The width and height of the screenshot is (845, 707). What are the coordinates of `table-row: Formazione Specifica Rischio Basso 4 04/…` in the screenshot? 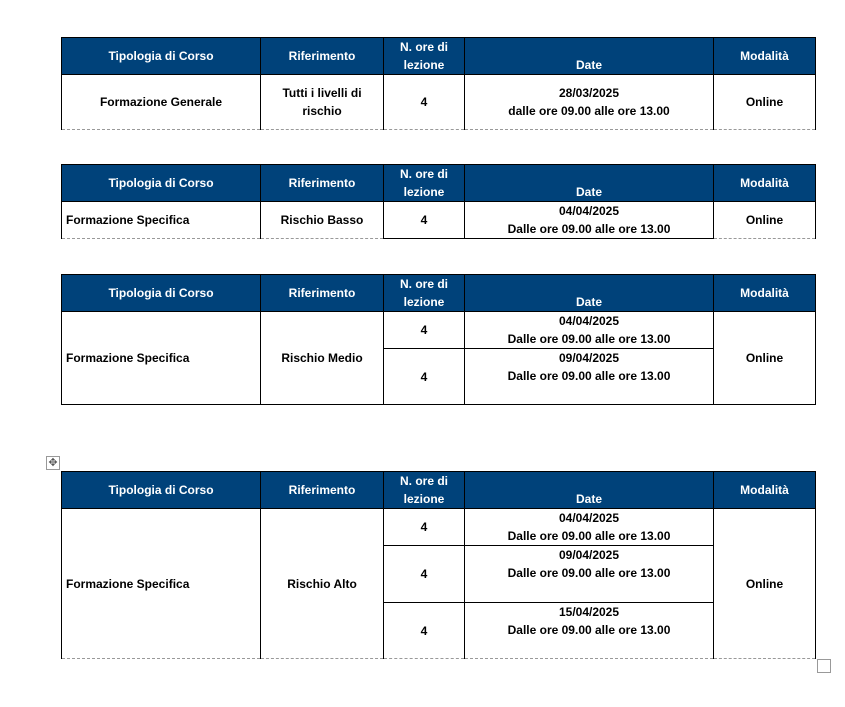 It's located at (438, 220).